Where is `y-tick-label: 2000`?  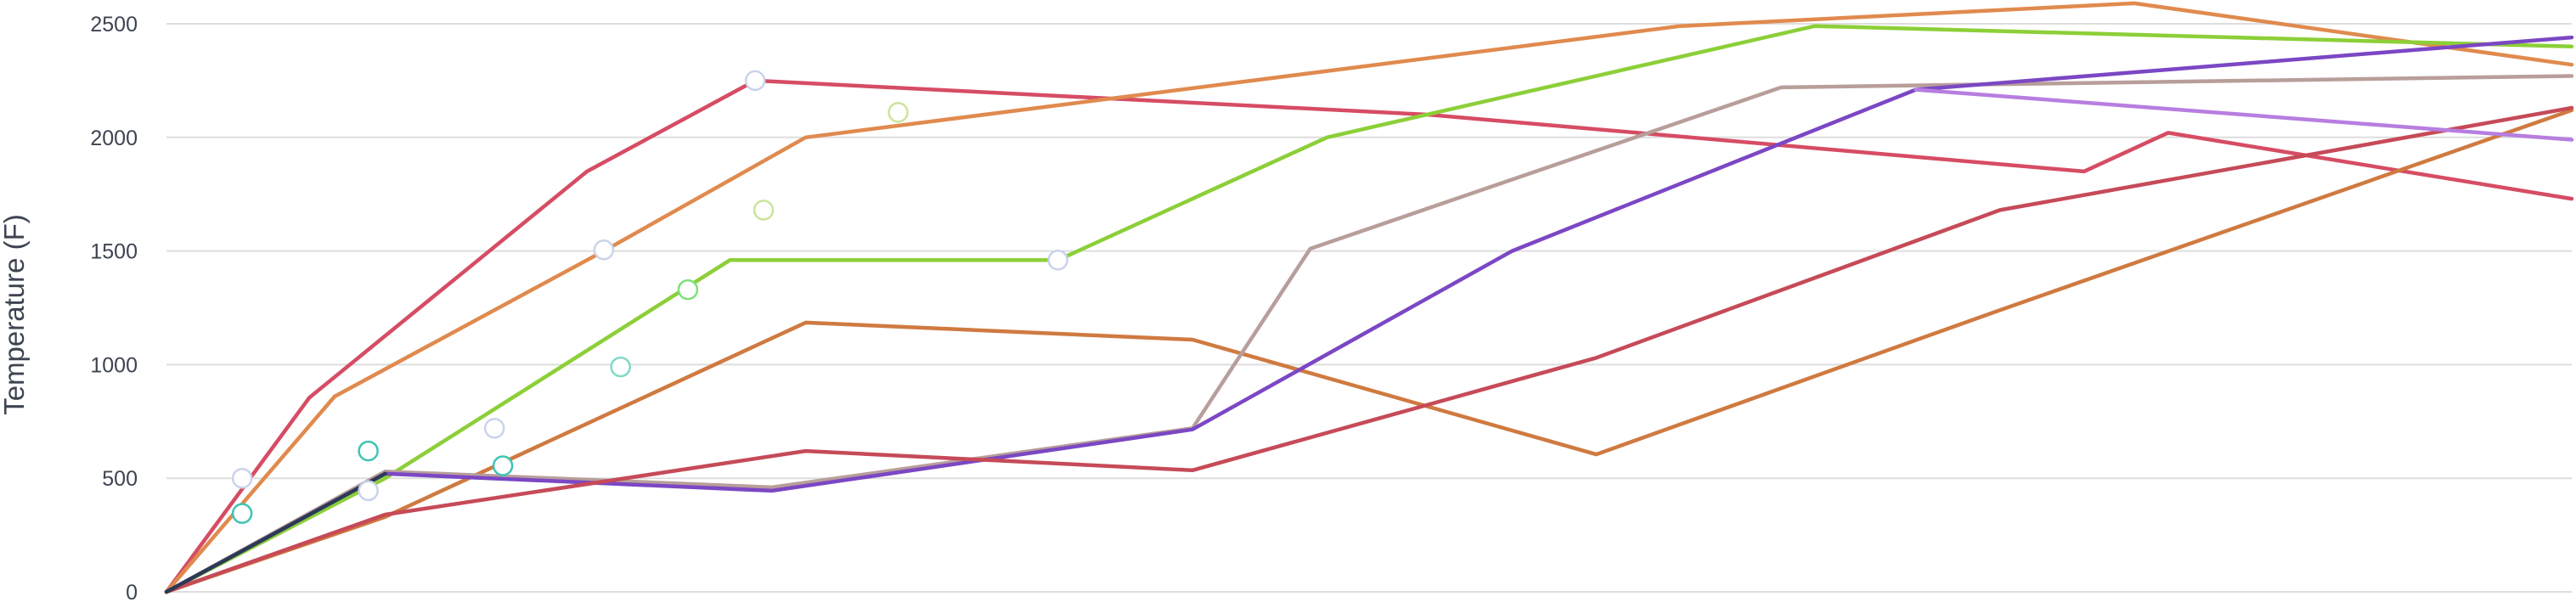 y-tick-label: 2000 is located at coordinates (114, 138).